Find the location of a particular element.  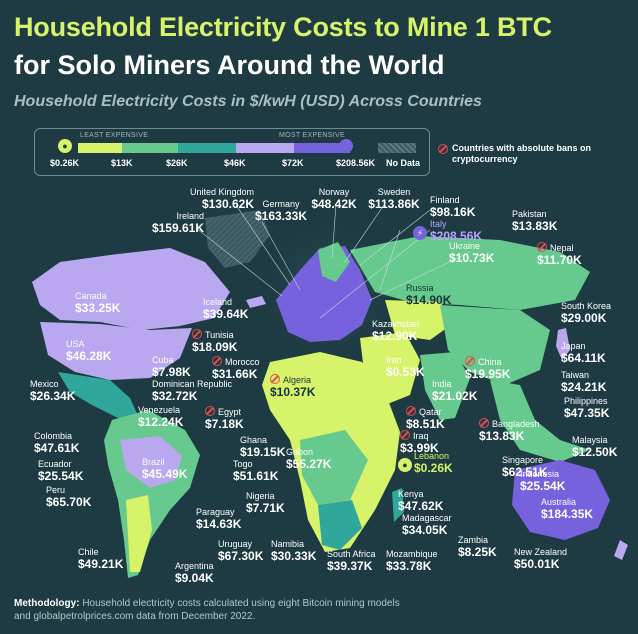

country-label: Qatar $8.51K is located at coordinates (425, 418).